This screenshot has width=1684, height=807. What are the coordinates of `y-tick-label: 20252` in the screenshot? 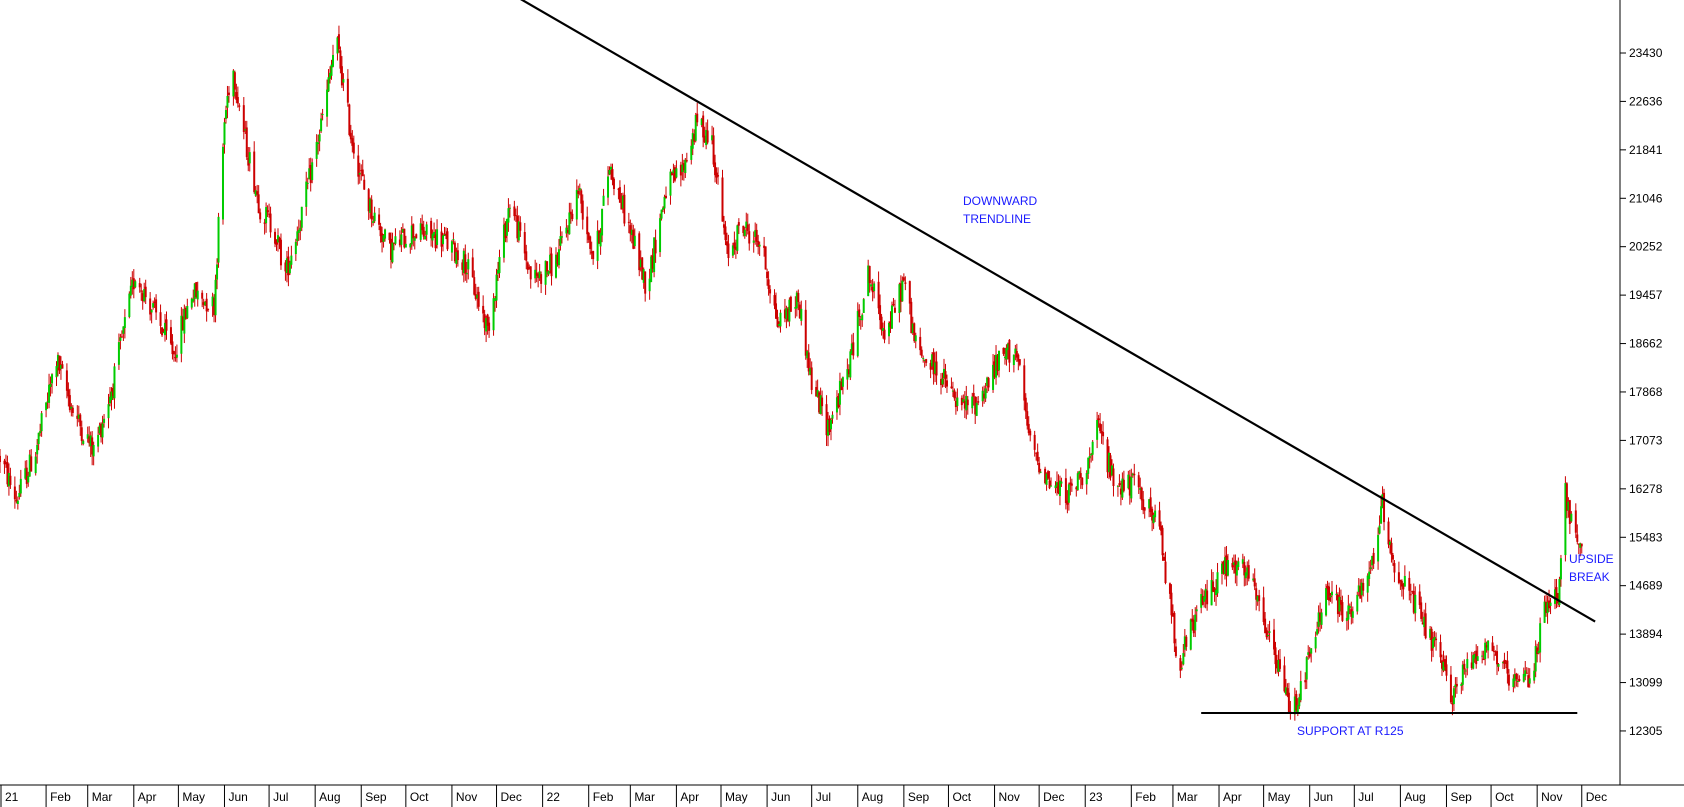 It's located at (1646, 247).